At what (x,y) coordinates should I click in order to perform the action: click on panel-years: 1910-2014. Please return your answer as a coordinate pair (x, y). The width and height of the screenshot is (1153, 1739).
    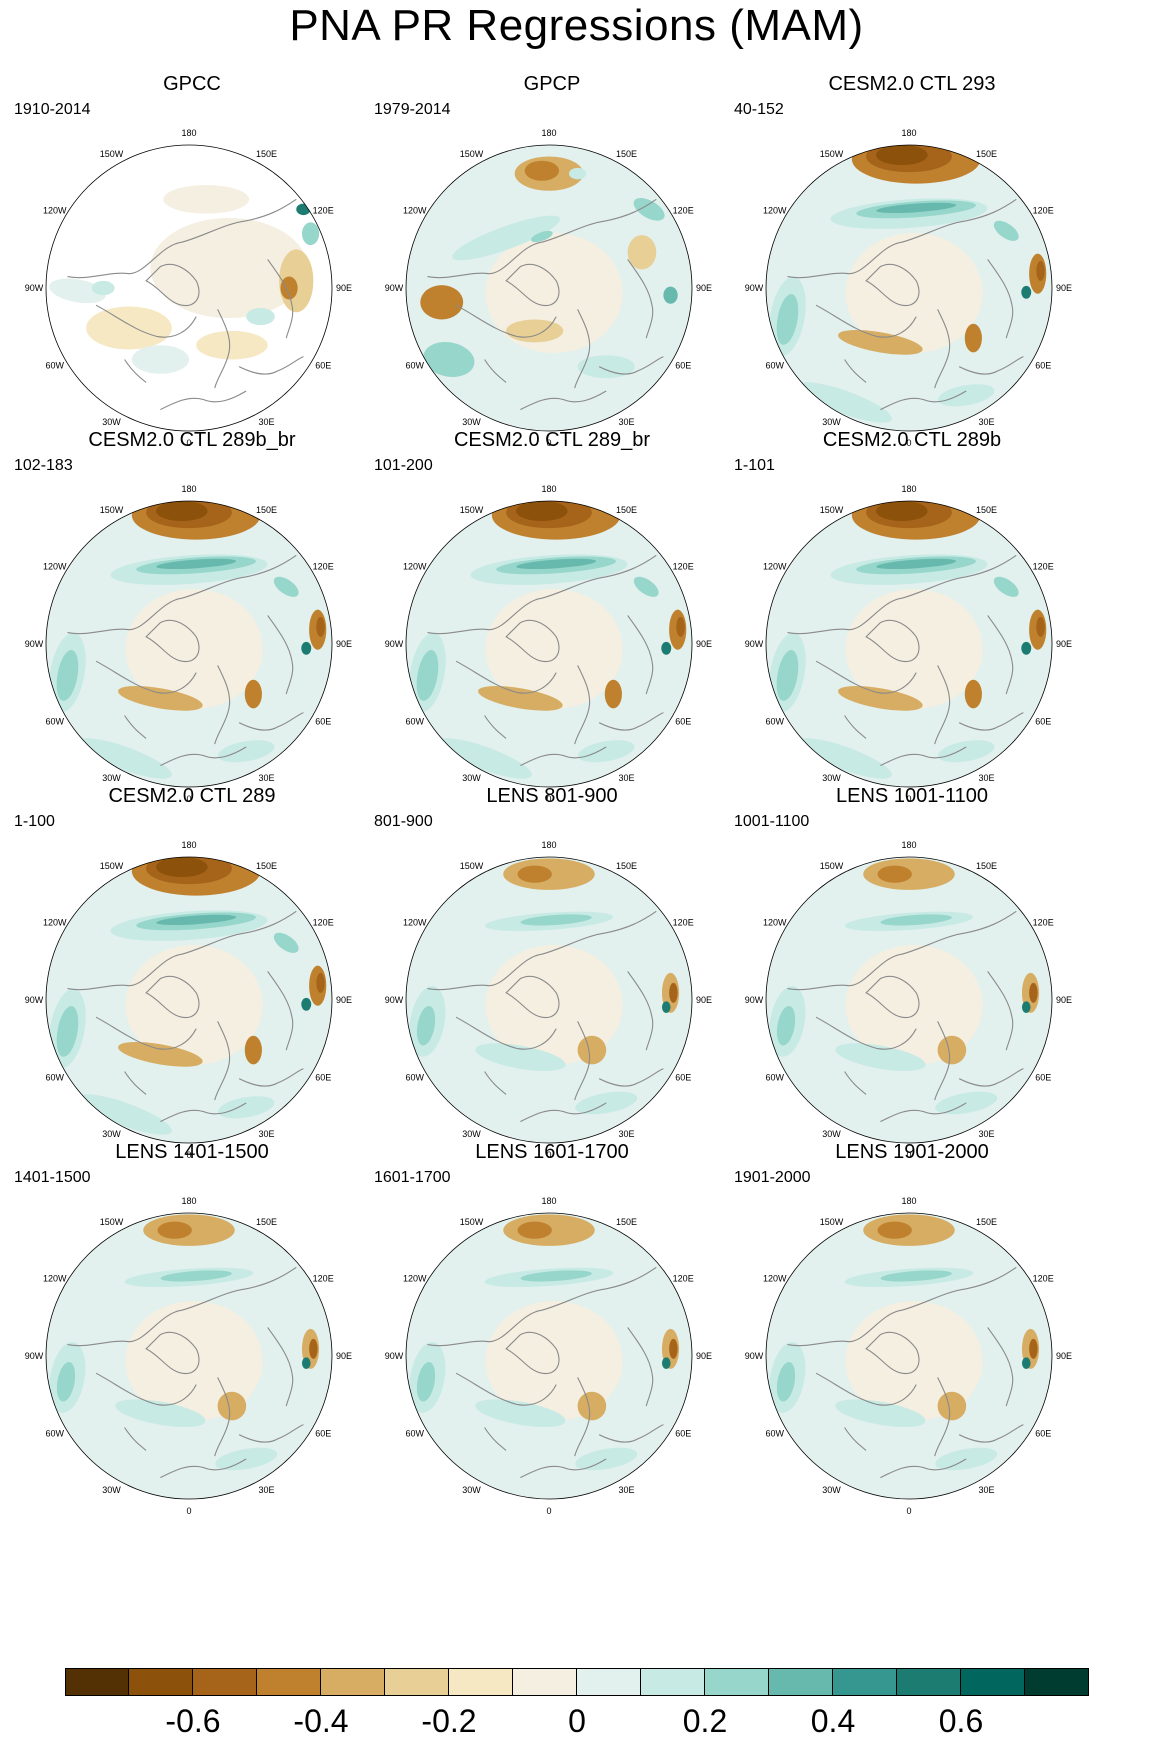
    Looking at the image, I should click on (52, 109).